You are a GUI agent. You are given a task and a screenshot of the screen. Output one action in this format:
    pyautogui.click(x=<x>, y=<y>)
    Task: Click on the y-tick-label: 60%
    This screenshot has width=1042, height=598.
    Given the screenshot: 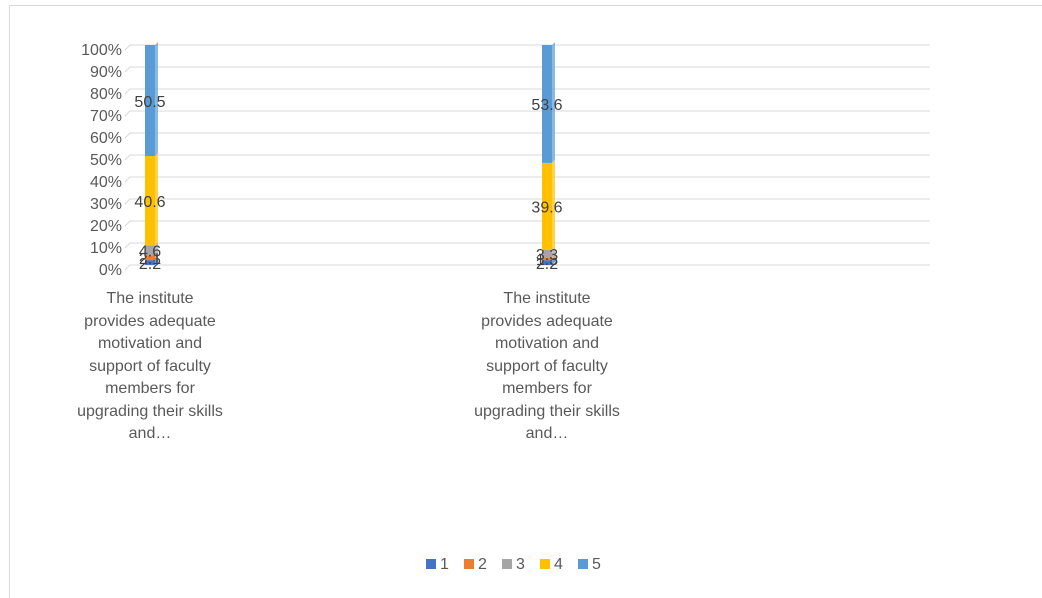 What is the action you would take?
    pyautogui.click(x=106, y=138)
    